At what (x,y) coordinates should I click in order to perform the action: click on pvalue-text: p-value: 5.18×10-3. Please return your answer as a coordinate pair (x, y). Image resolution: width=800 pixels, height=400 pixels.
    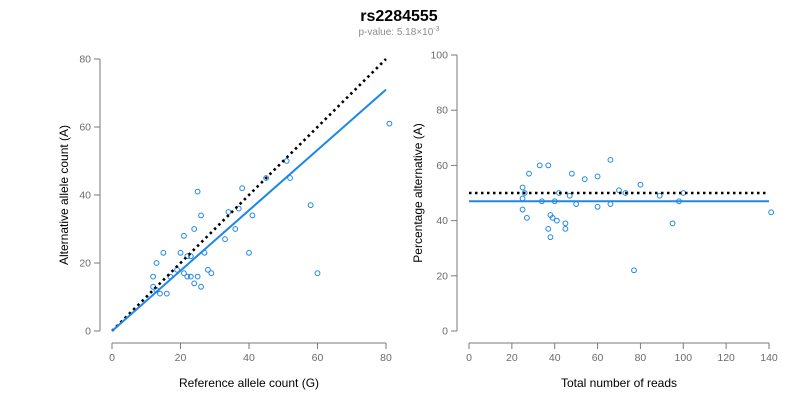
    Looking at the image, I should click on (398, 32).